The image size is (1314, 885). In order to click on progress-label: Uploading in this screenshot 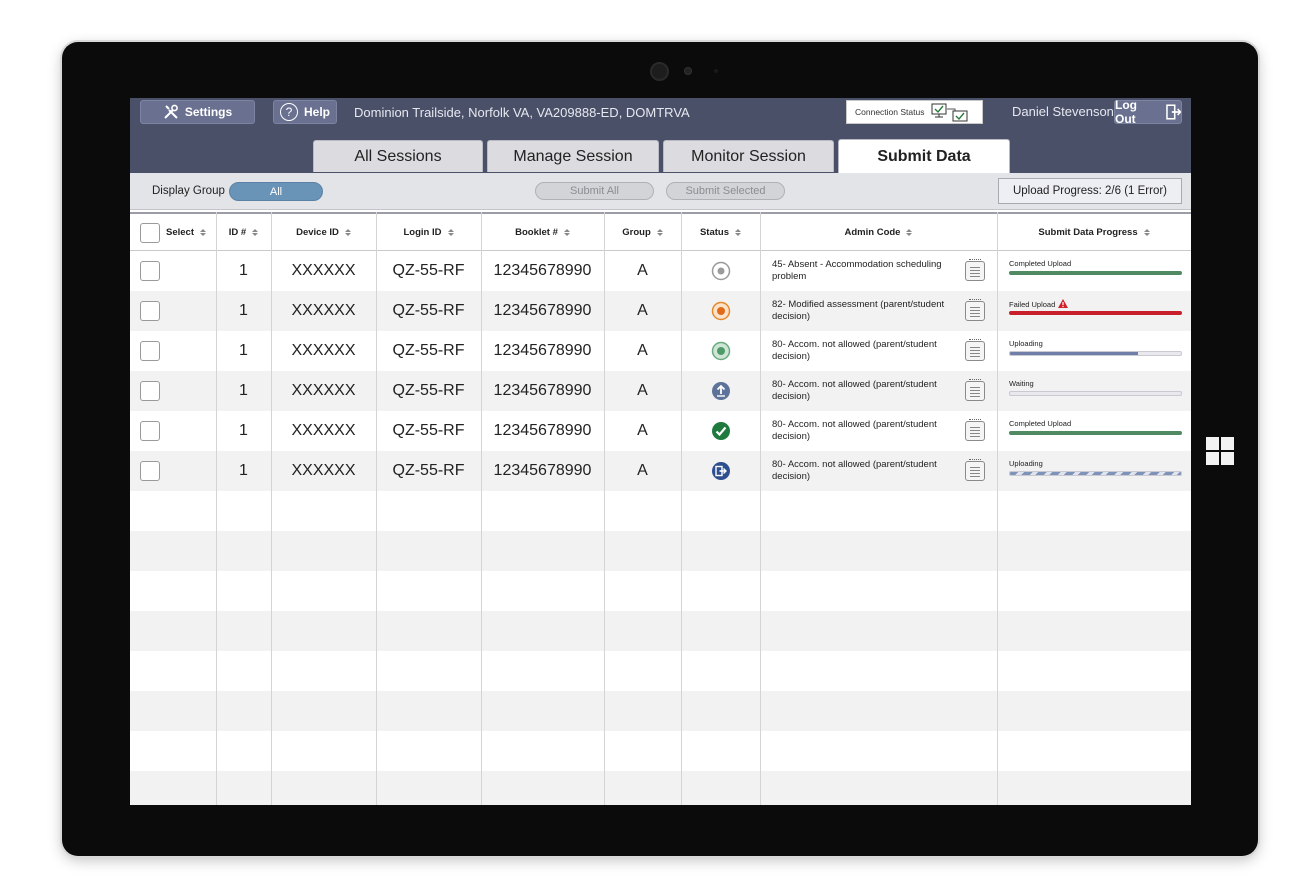, I will do `click(1026, 343)`.